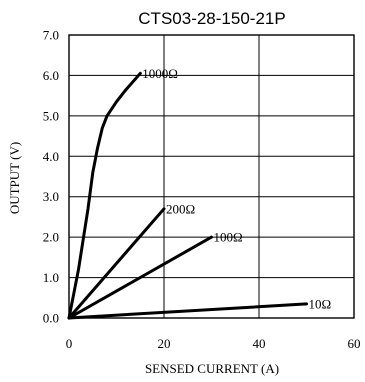 The width and height of the screenshot is (365, 382). I want to click on x-axis-label: SENSED CURRENT (A), so click(212, 368).